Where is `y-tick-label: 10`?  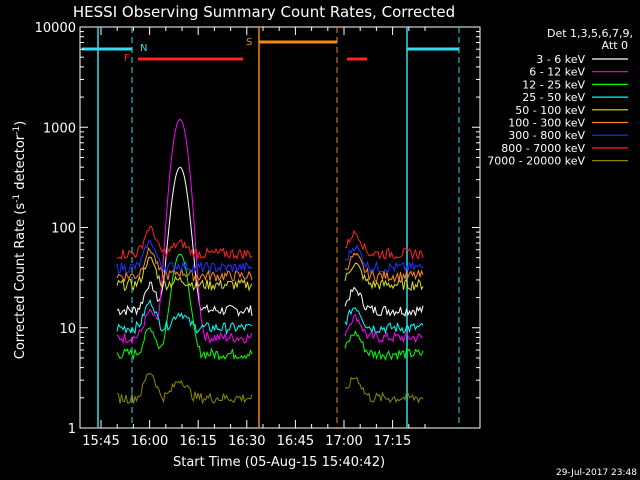 y-tick-label: 10 is located at coordinates (67, 329).